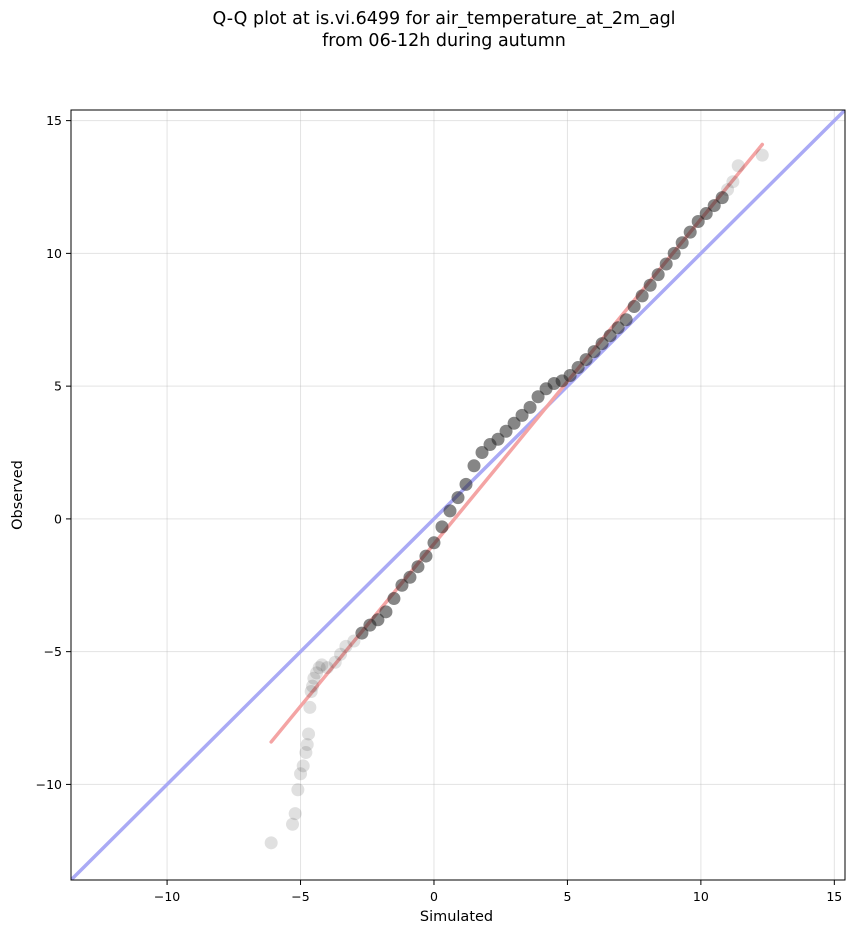 The width and height of the screenshot is (854, 938). I want to click on y-tick-label: 5, so click(58, 386).